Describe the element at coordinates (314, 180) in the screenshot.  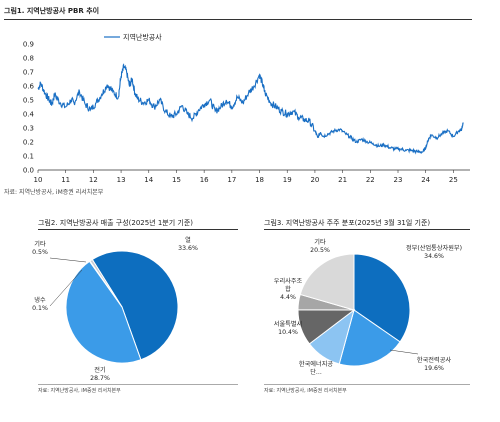
I see `x-tick-label: 20` at that location.